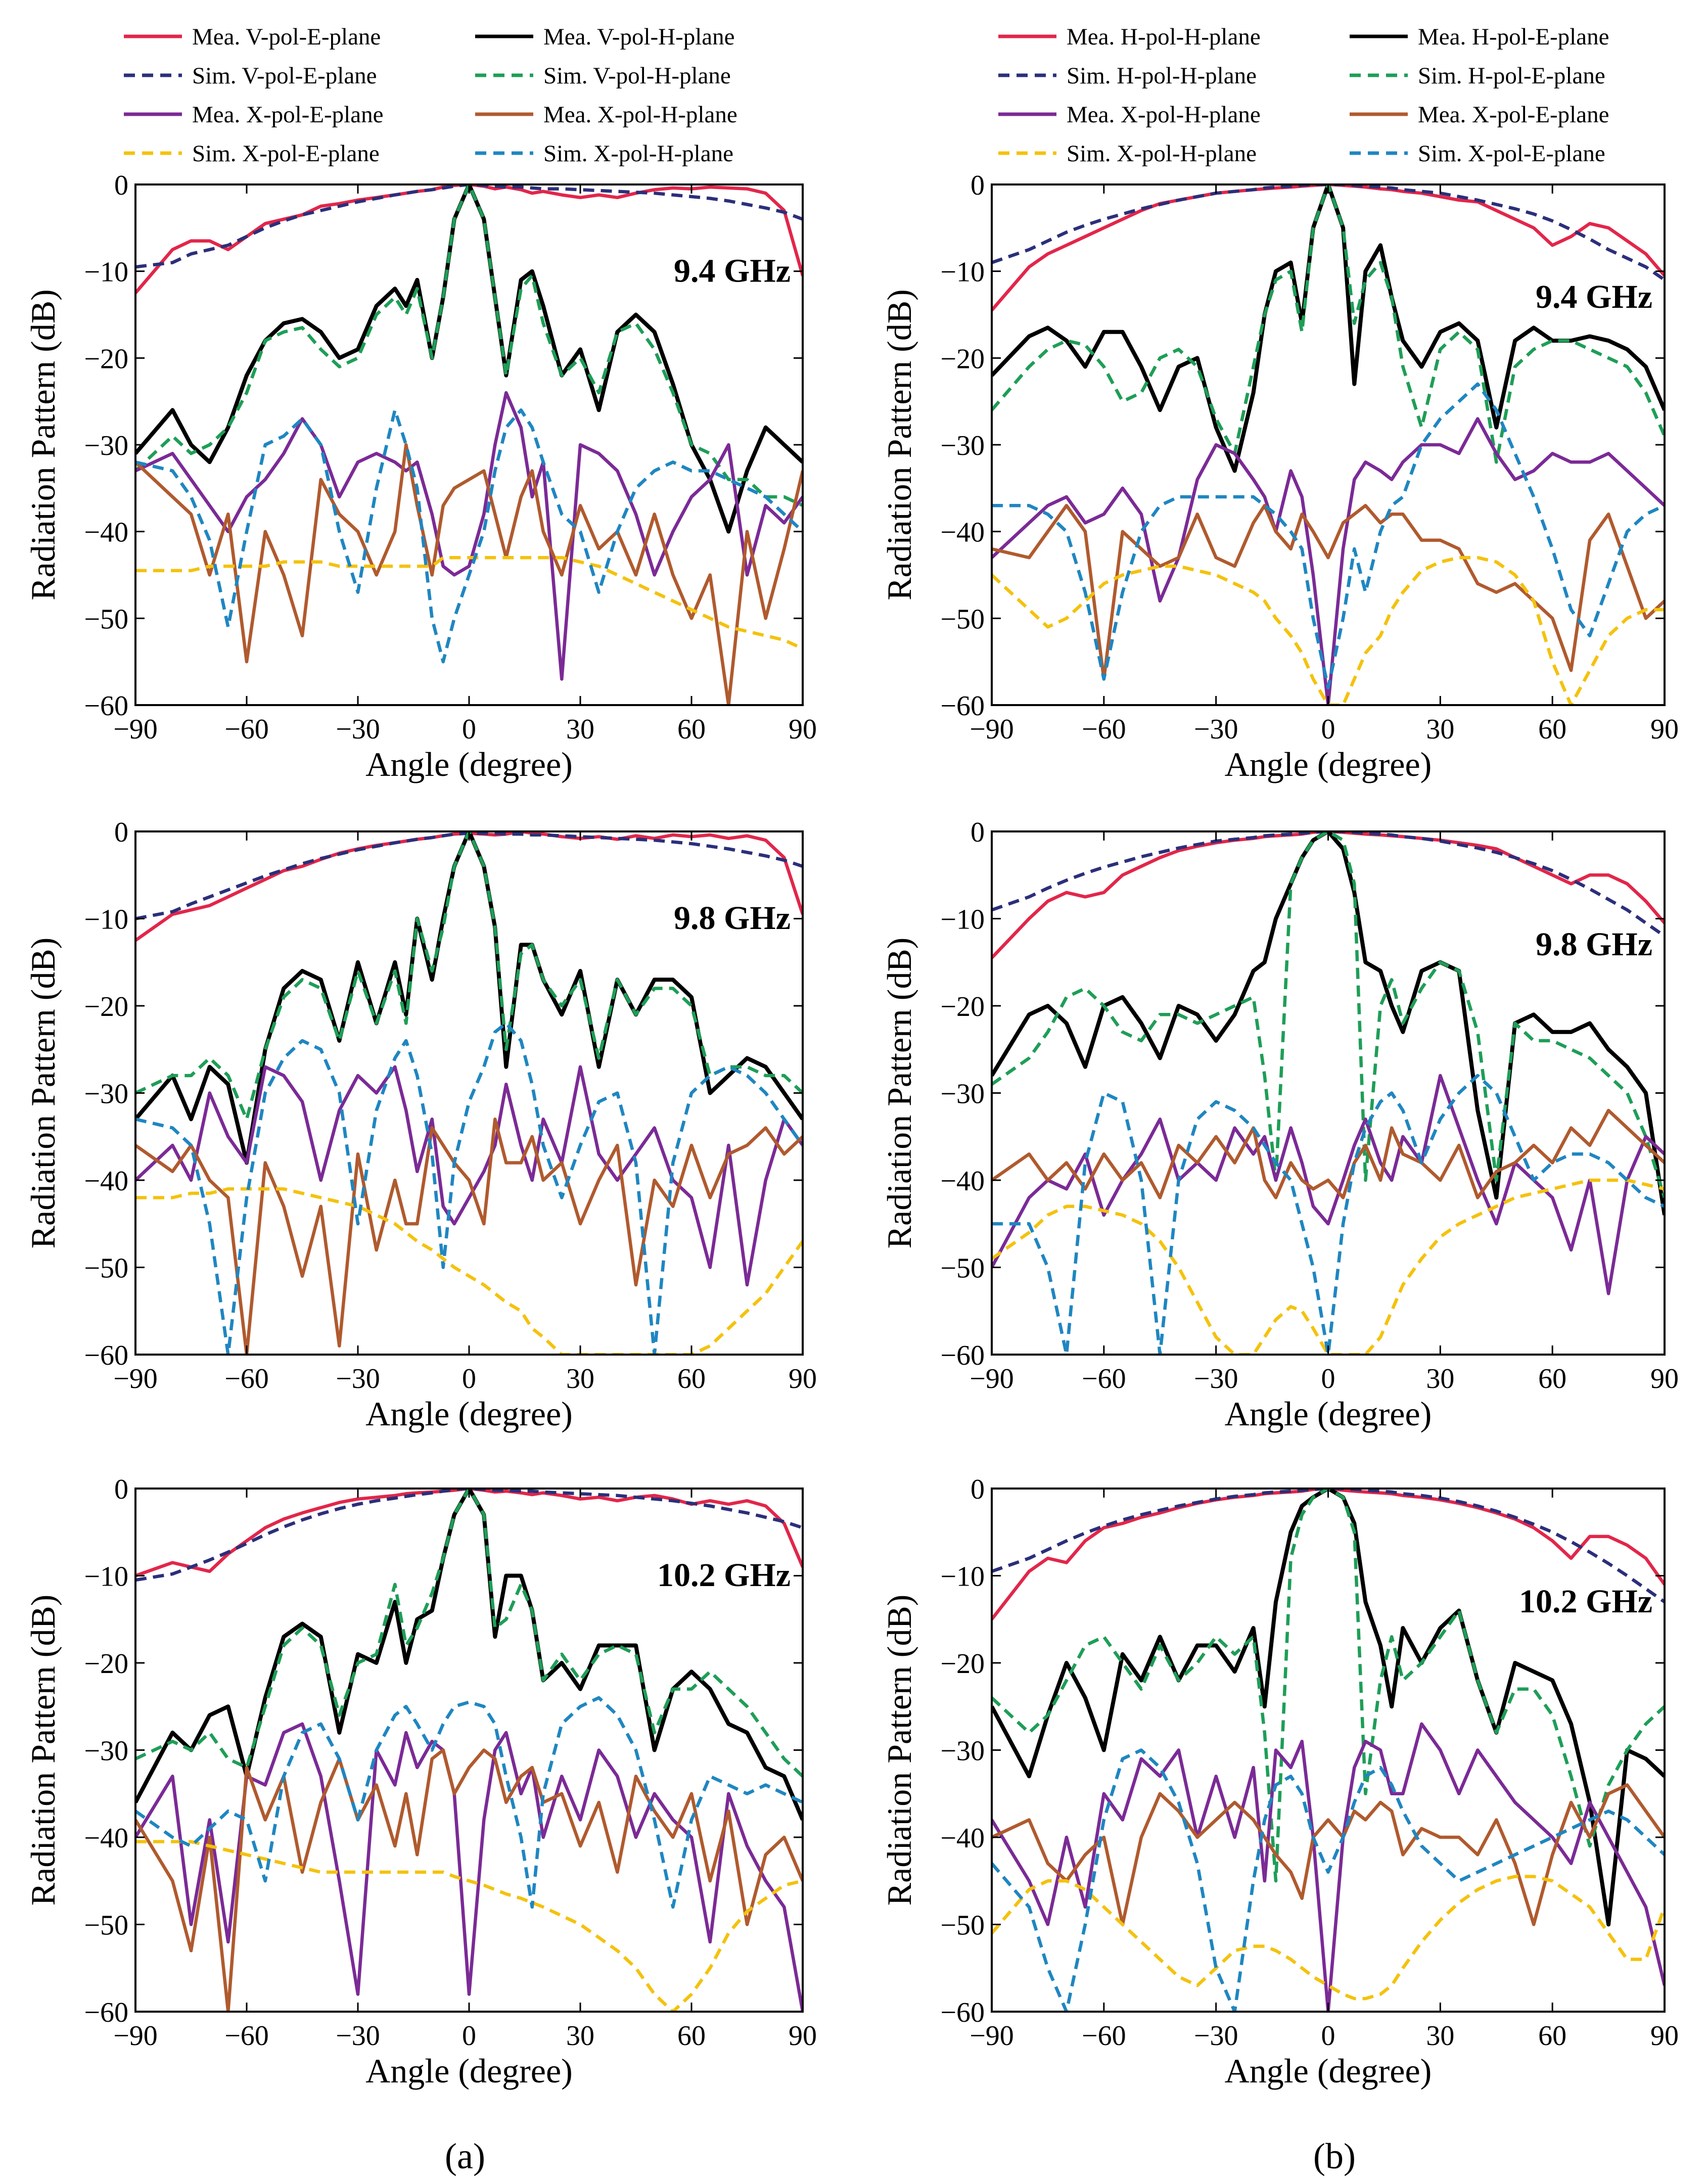 The image size is (1707, 2184). Describe the element at coordinates (469, 875) in the screenshot. I see `series-line-sim-v-pol-e-plane` at that location.